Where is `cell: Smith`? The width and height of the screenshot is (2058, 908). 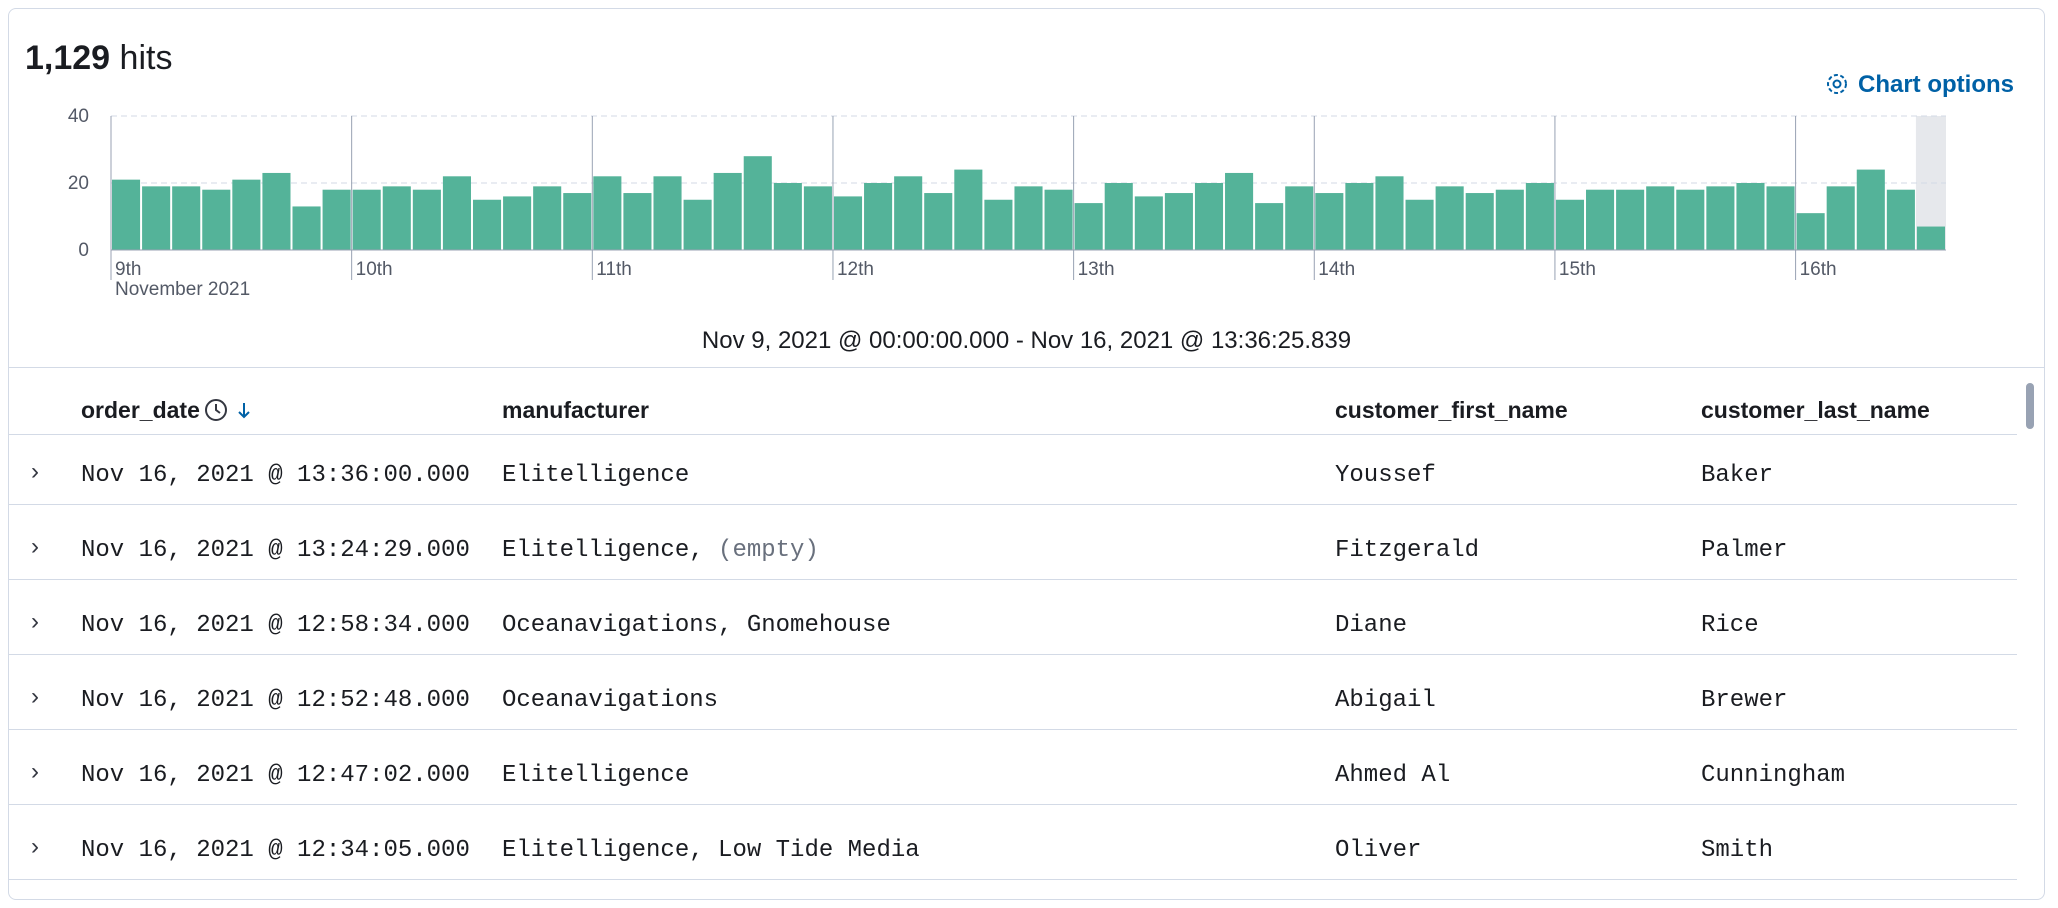
cell: Smith is located at coordinates (1737, 850).